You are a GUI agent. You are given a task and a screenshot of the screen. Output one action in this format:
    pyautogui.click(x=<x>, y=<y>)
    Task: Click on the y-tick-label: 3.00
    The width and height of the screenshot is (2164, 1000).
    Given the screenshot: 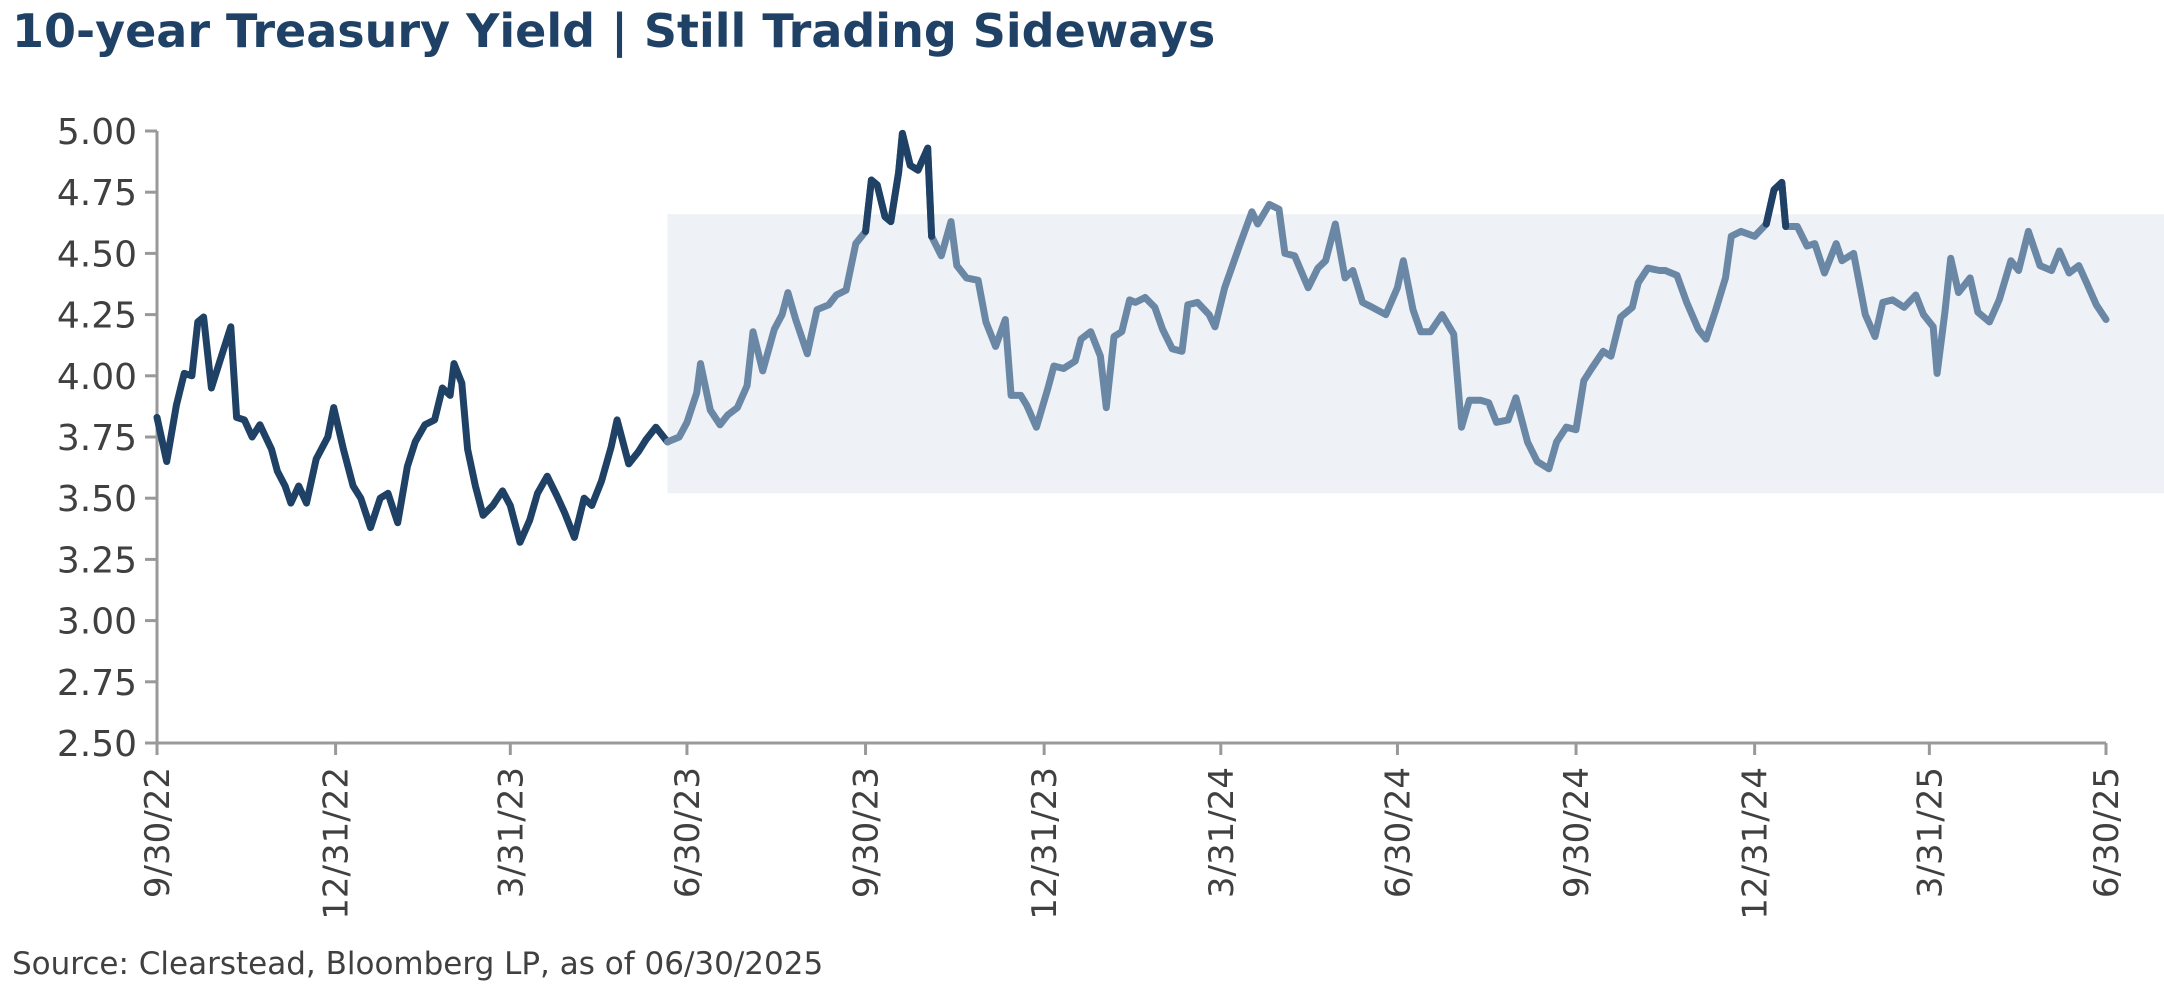 What is the action you would take?
    pyautogui.click(x=97, y=622)
    